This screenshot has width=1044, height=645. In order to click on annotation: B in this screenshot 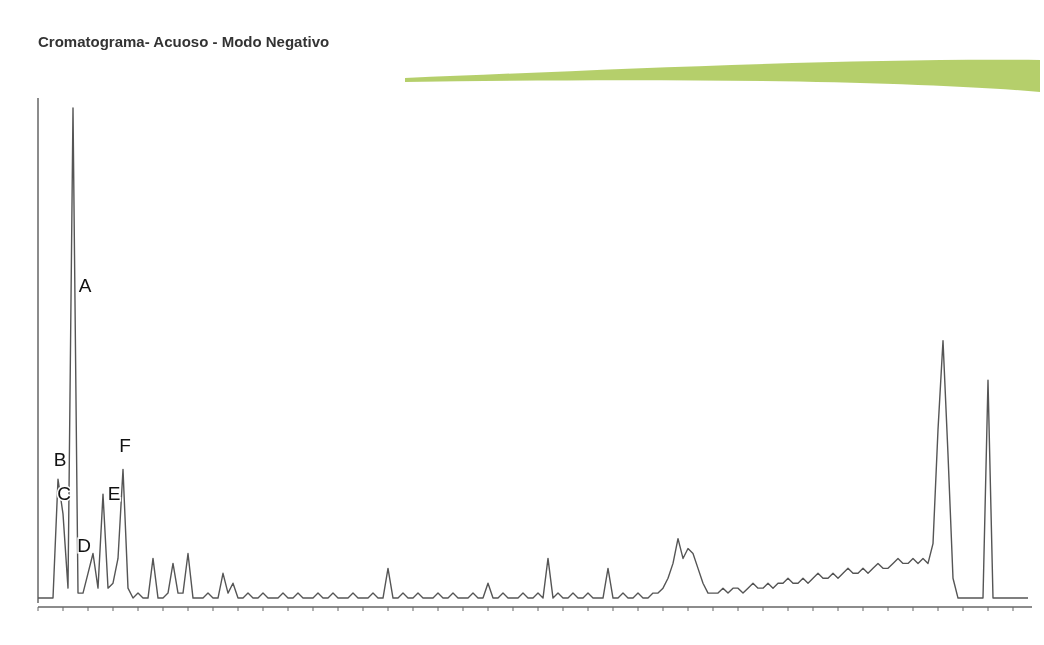, I will do `click(60, 459)`.